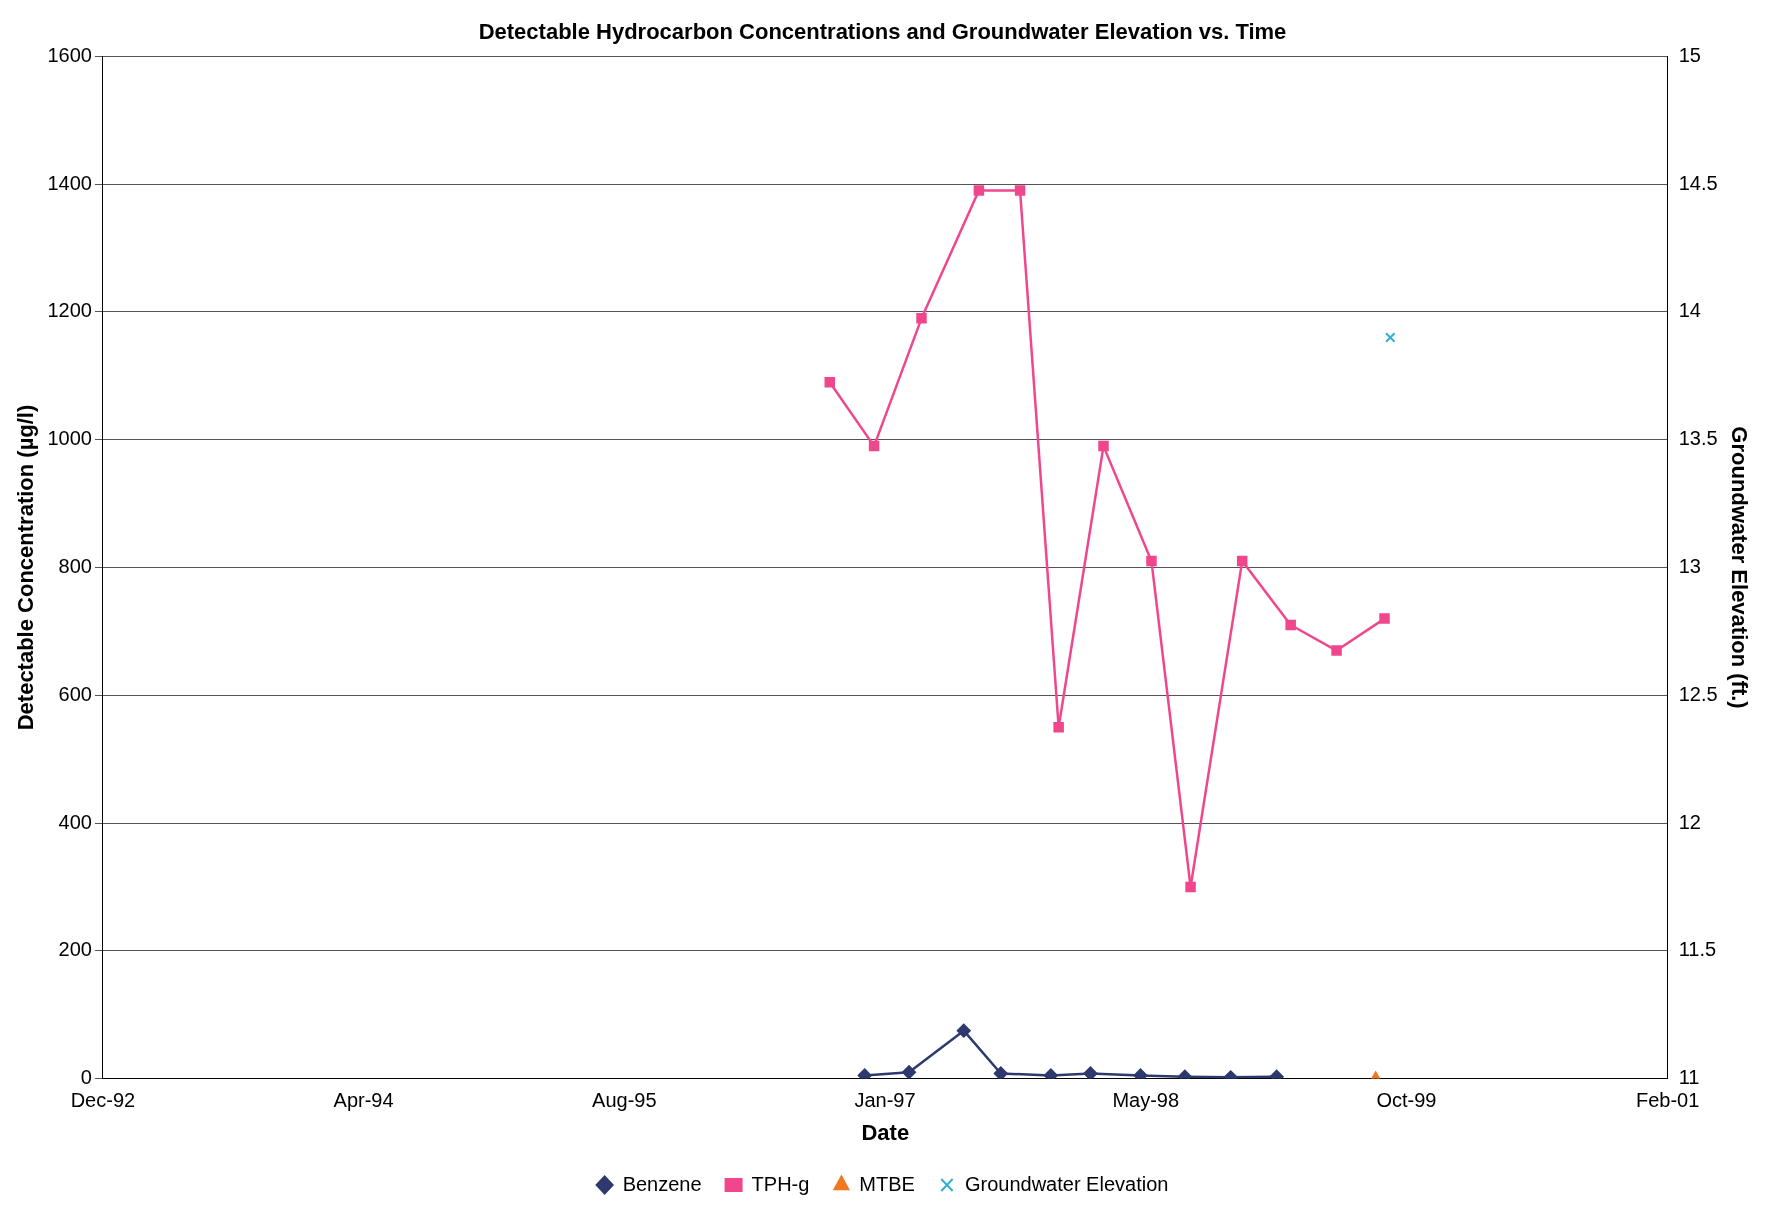  What do you see at coordinates (1689, 310) in the screenshot?
I see `y2-tick-label: 14` at bounding box center [1689, 310].